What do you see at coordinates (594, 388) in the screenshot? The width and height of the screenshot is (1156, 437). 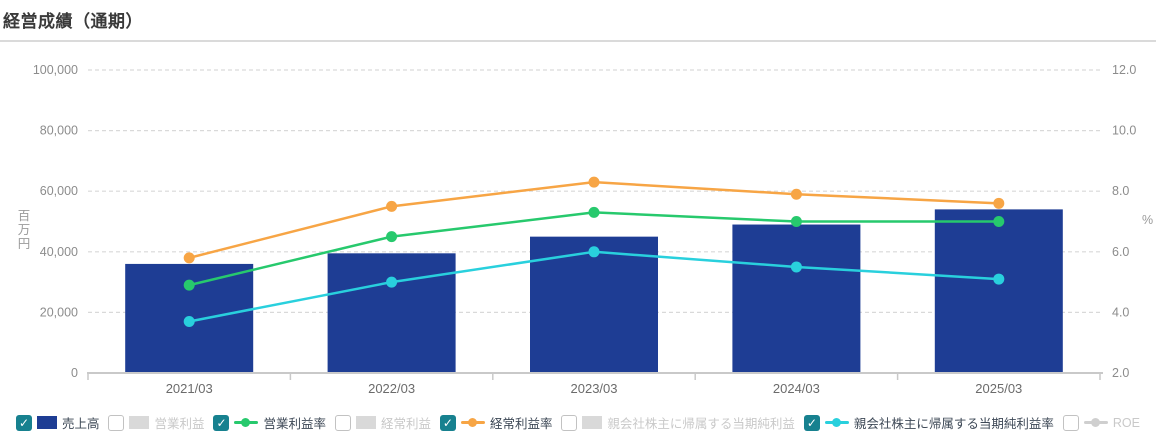 I see `x-axis-category-label: 2023/03` at bounding box center [594, 388].